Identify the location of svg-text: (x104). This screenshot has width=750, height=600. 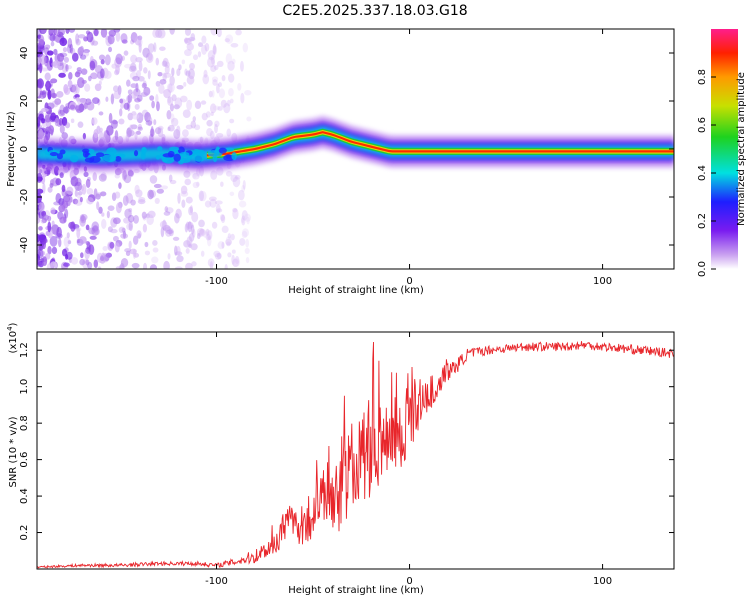
(12, 337).